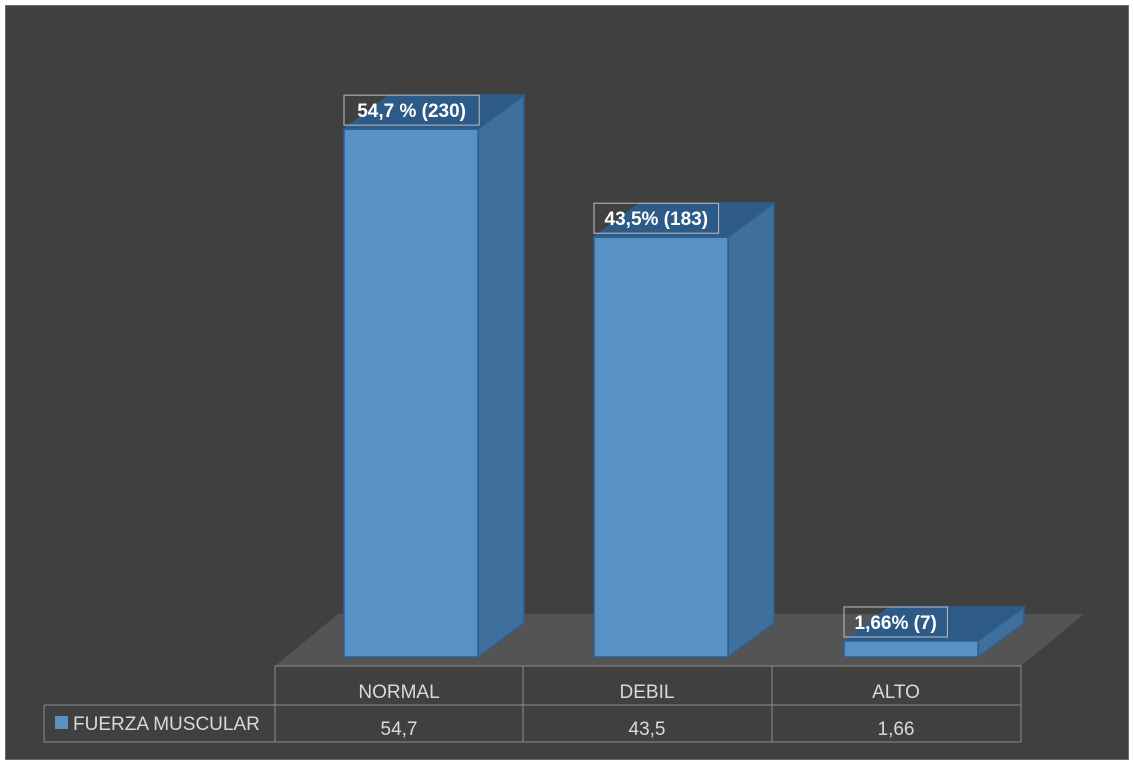 The width and height of the screenshot is (1134, 765). What do you see at coordinates (61, 722) in the screenshot?
I see `legend-key` at bounding box center [61, 722].